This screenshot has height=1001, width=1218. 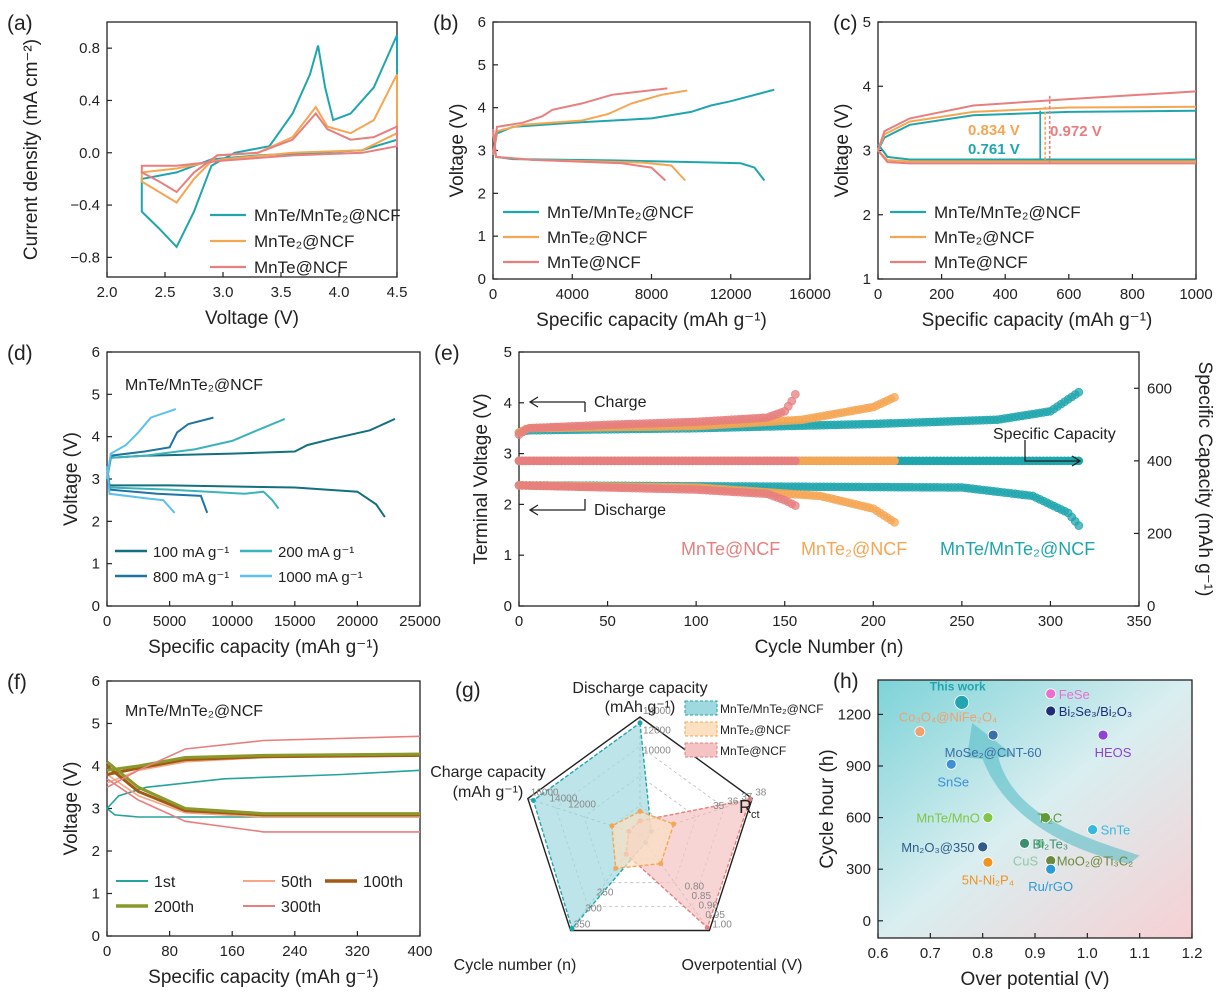 What do you see at coordinates (545, 793) in the screenshot?
I see `radar-tick-label: 16000` at bounding box center [545, 793].